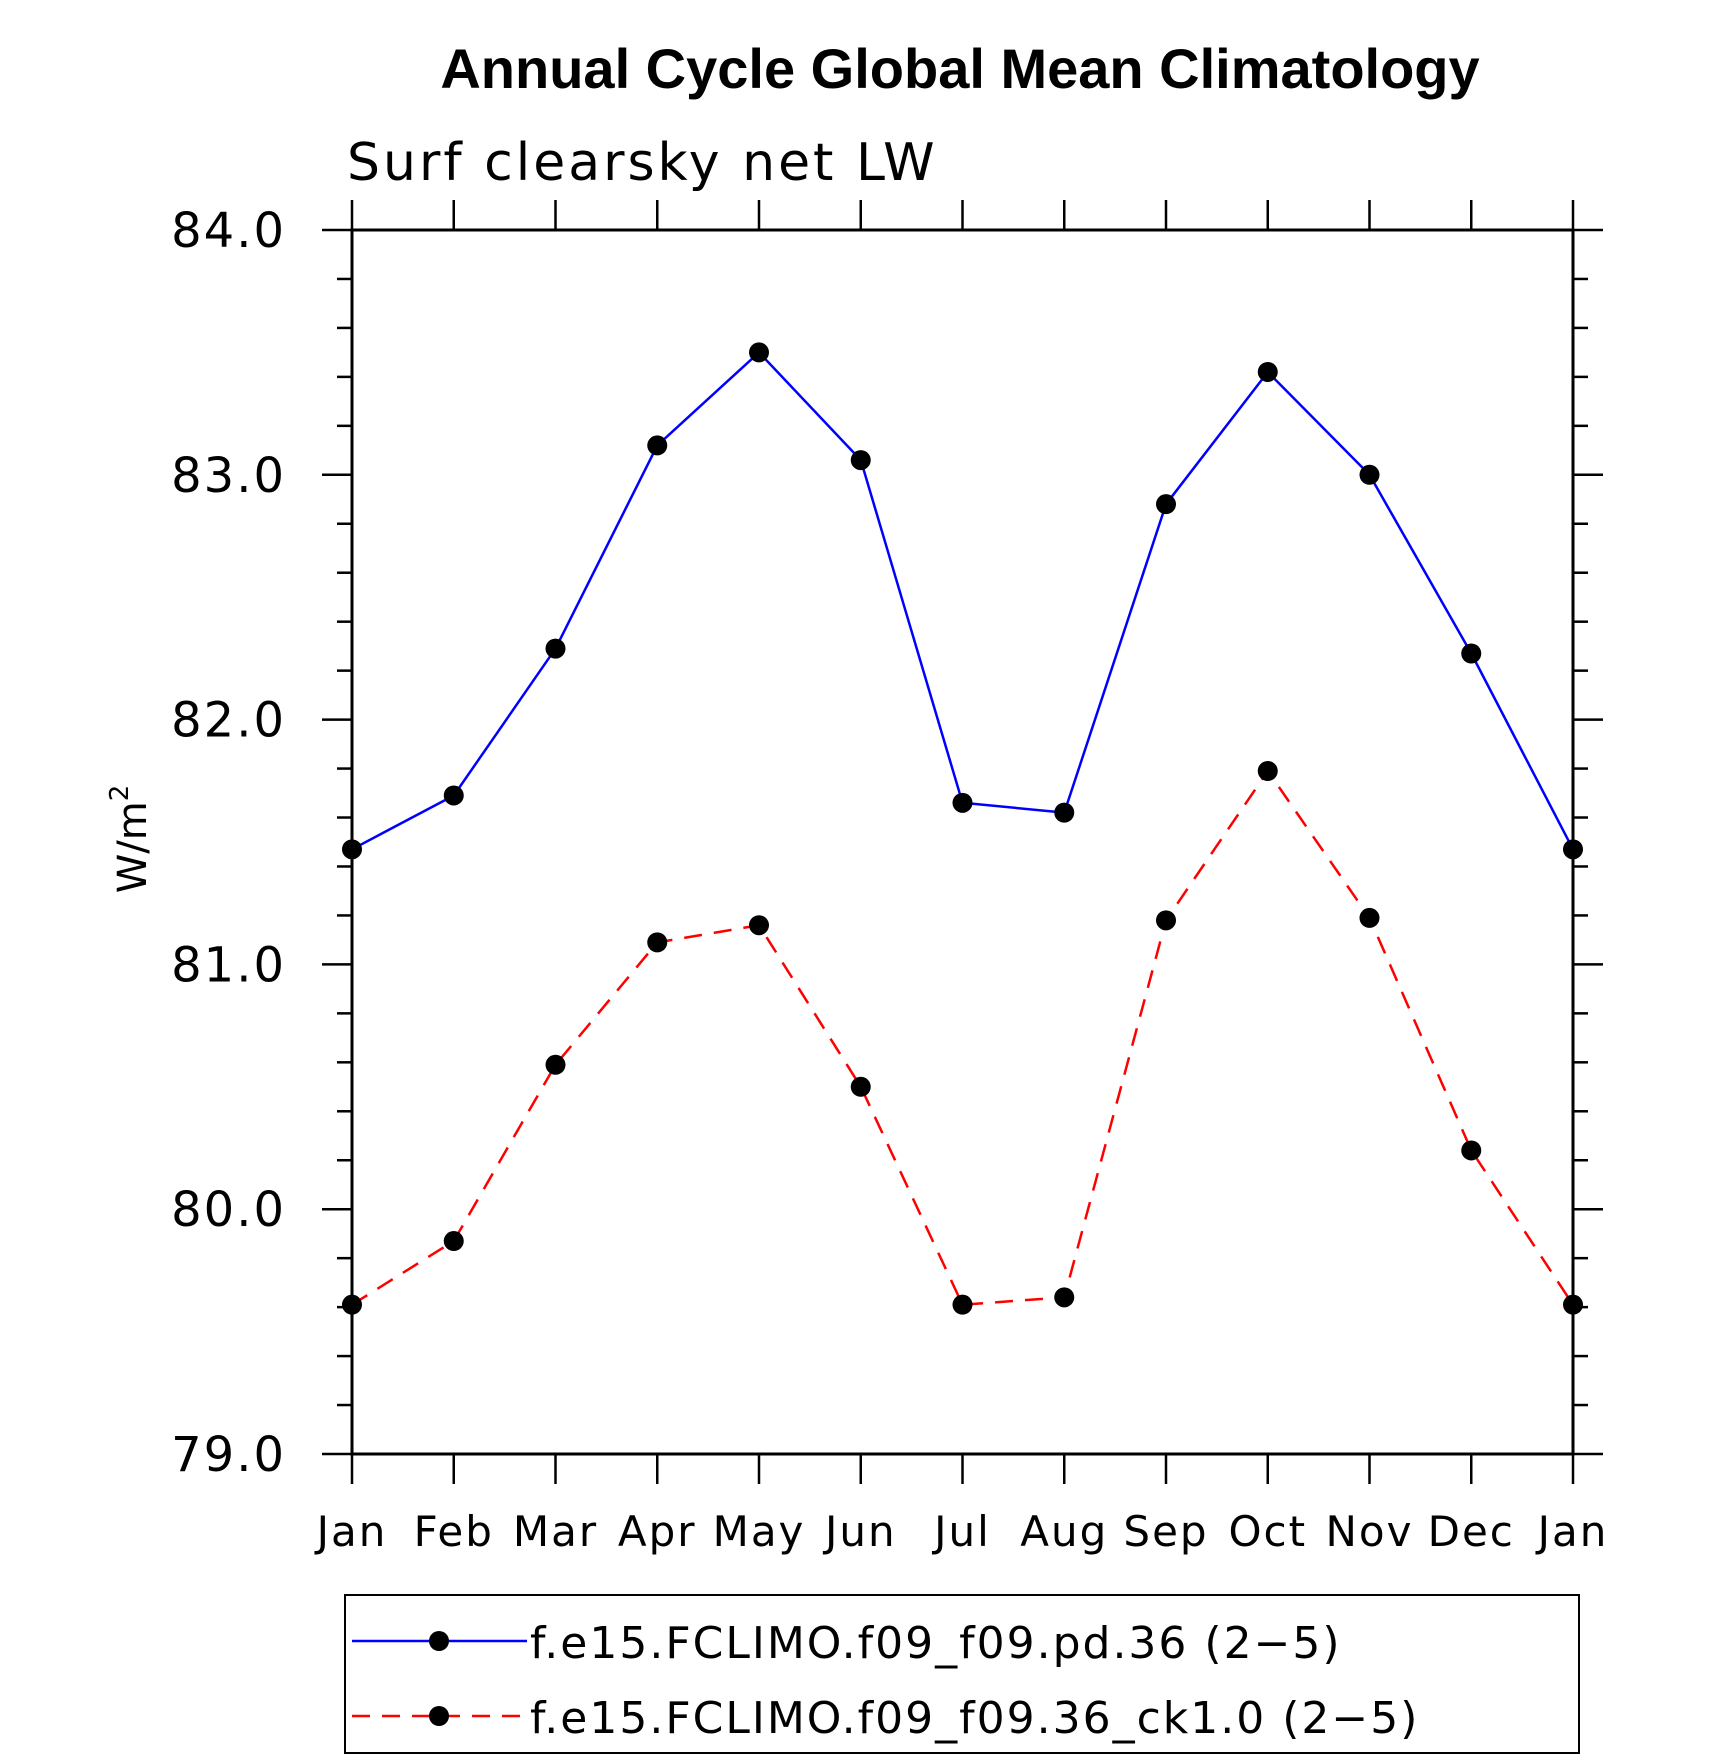 The height and width of the screenshot is (1762, 1710). I want to click on legend-item: f.e15.FCLIMO.f09_f09.pd.36 (2−5), so click(847, 1643).